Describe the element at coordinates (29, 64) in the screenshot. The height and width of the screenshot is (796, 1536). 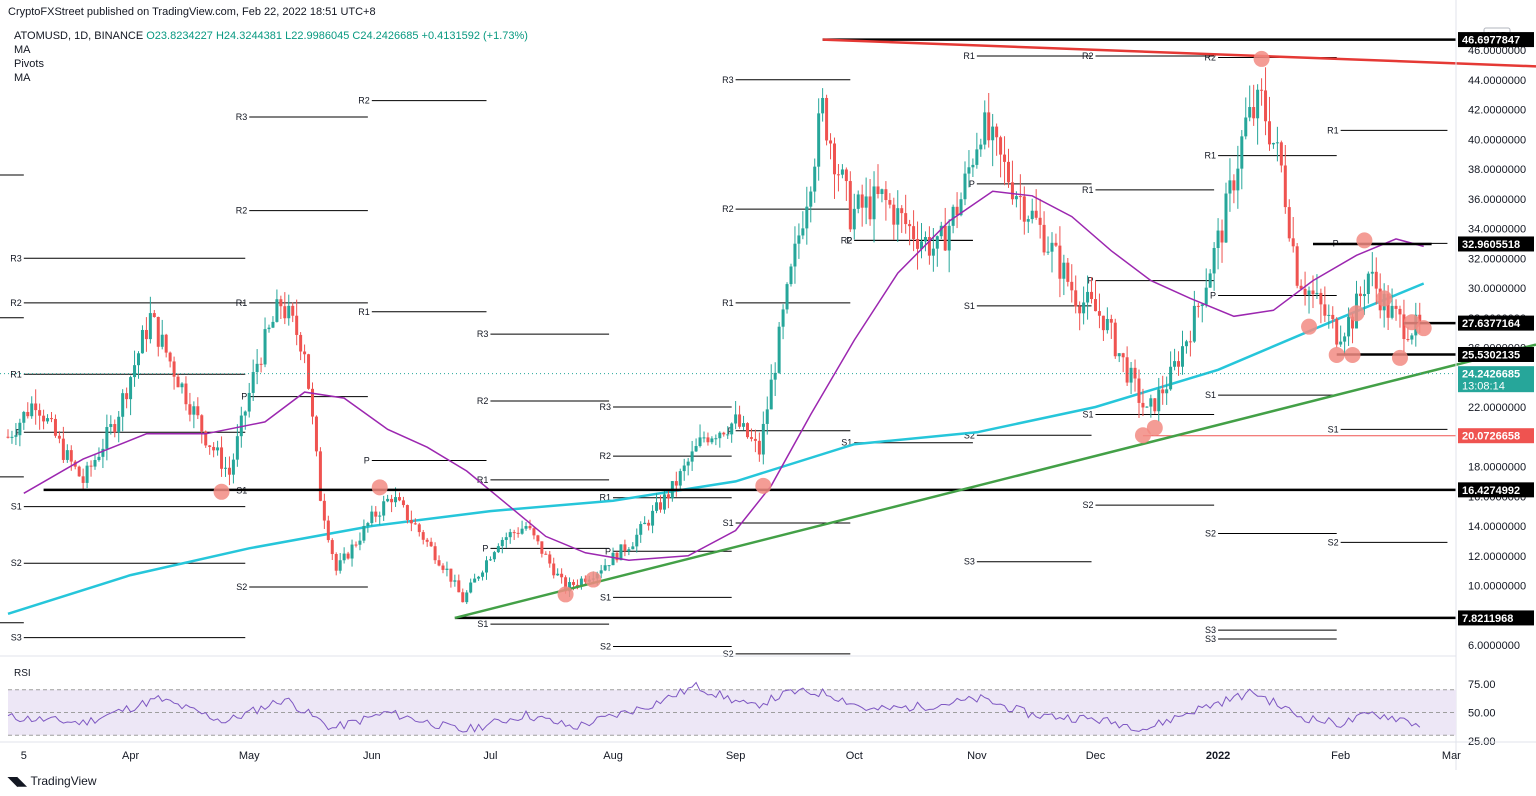
I see `indicator-pivots: Pivots` at that location.